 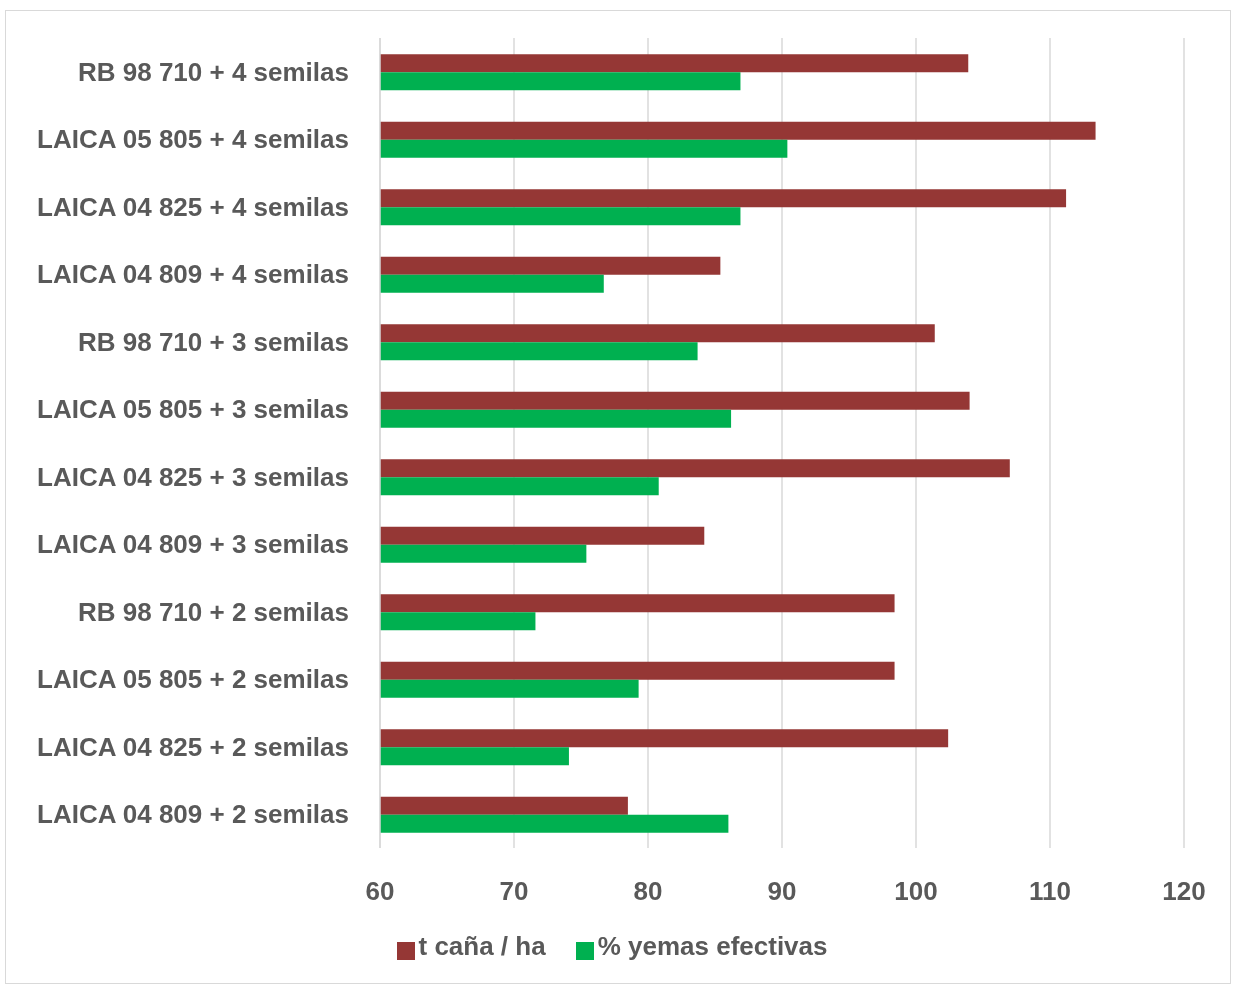 I want to click on x-tick-label: 80, so click(x=648, y=891).